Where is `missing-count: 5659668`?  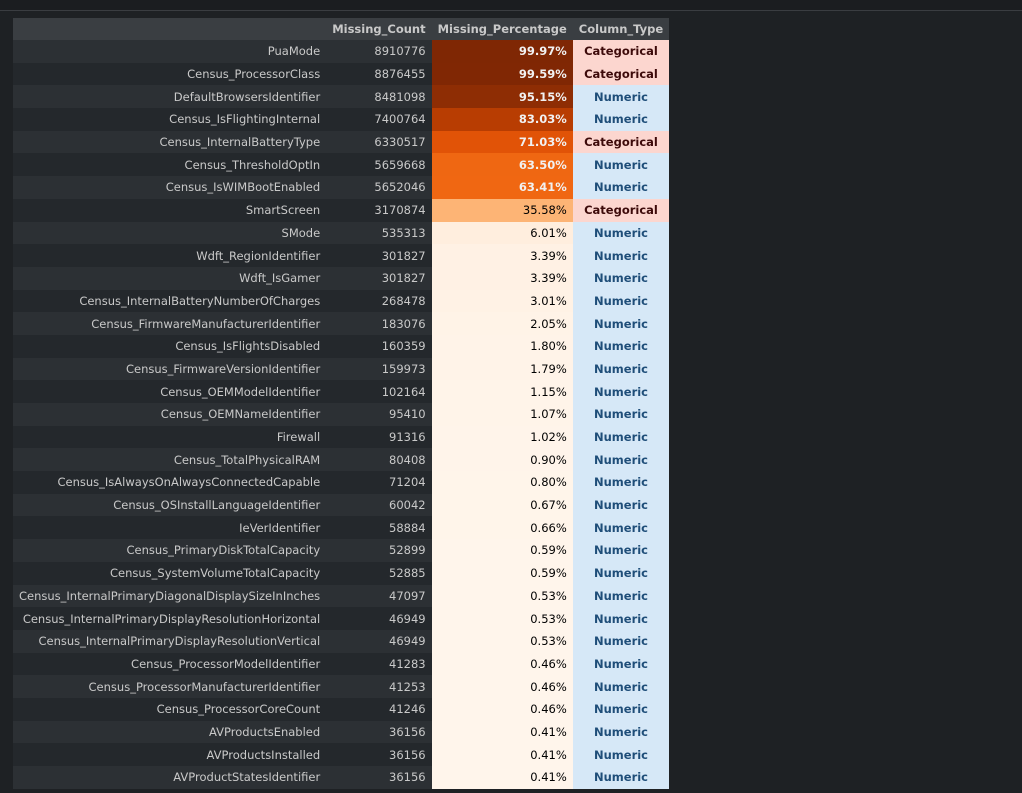
missing-count: 5659668 is located at coordinates (379, 165).